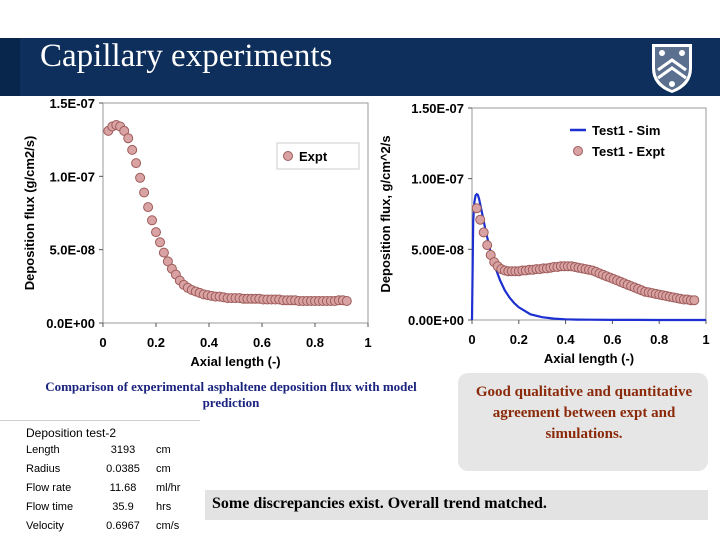 Image resolution: width=720 pixels, height=541 pixels. I want to click on y-tick-label: 1.0E-07, so click(72, 176).